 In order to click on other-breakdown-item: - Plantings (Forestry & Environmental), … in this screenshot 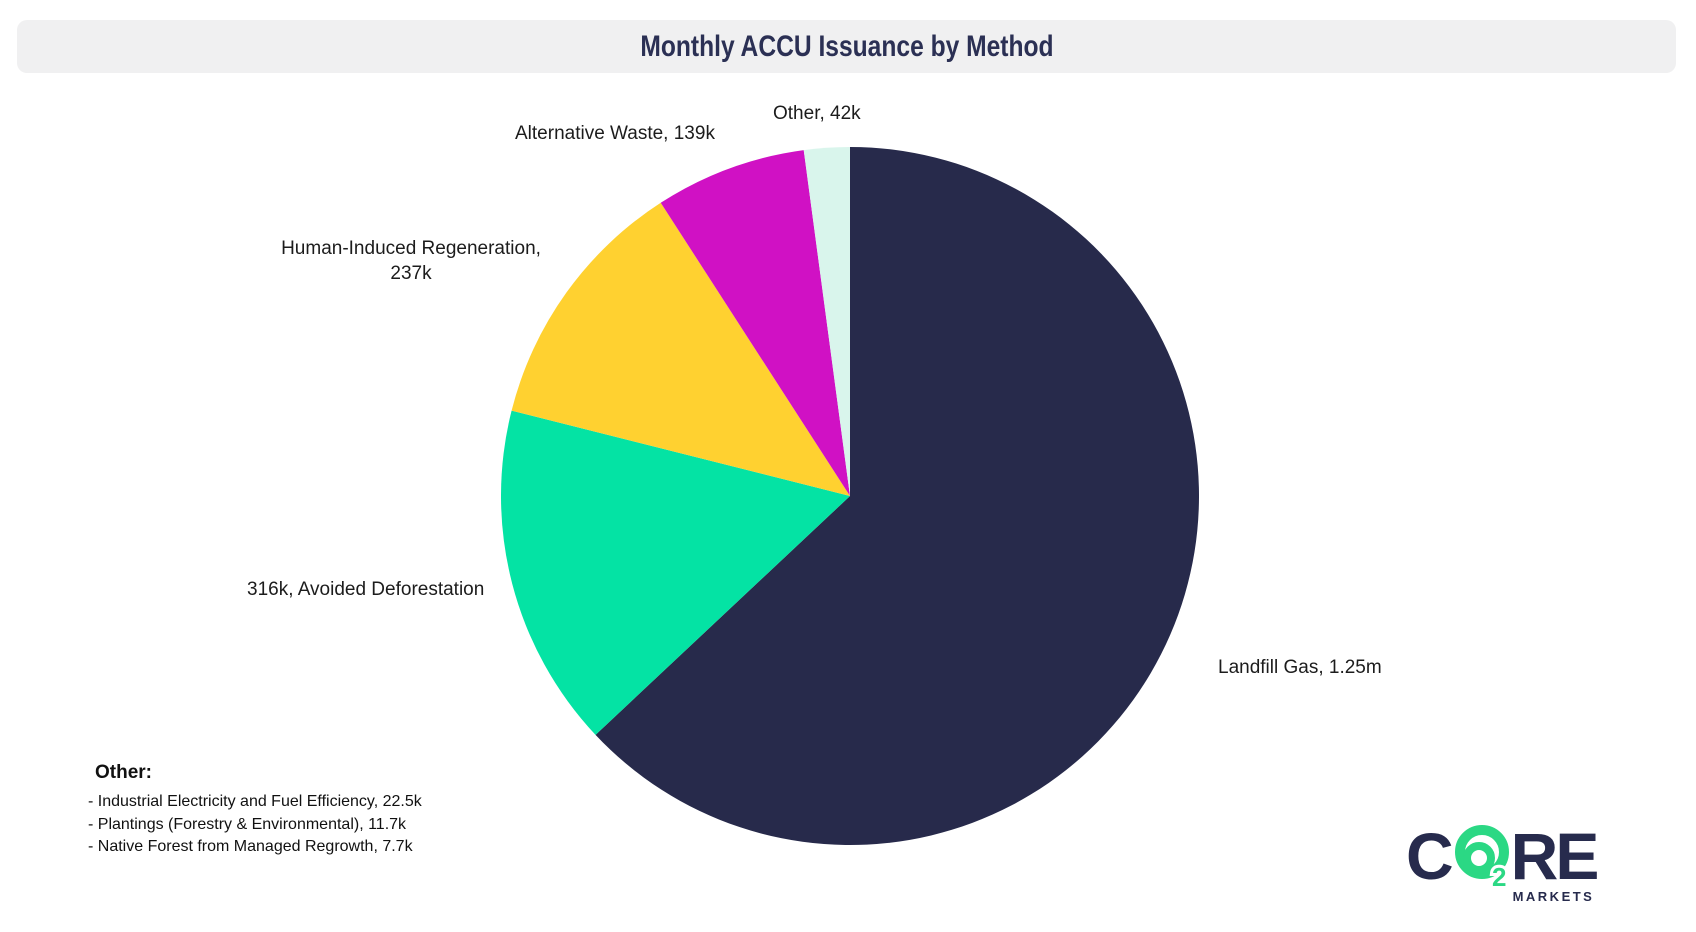, I will do `click(247, 824)`.